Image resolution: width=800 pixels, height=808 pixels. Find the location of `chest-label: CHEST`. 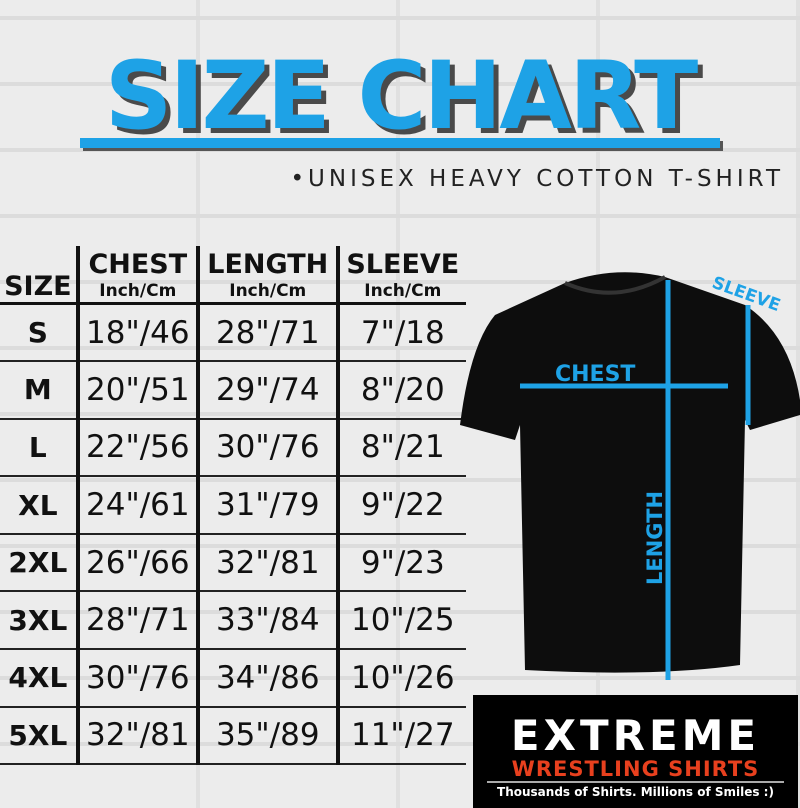

chest-label: CHEST is located at coordinates (595, 374).